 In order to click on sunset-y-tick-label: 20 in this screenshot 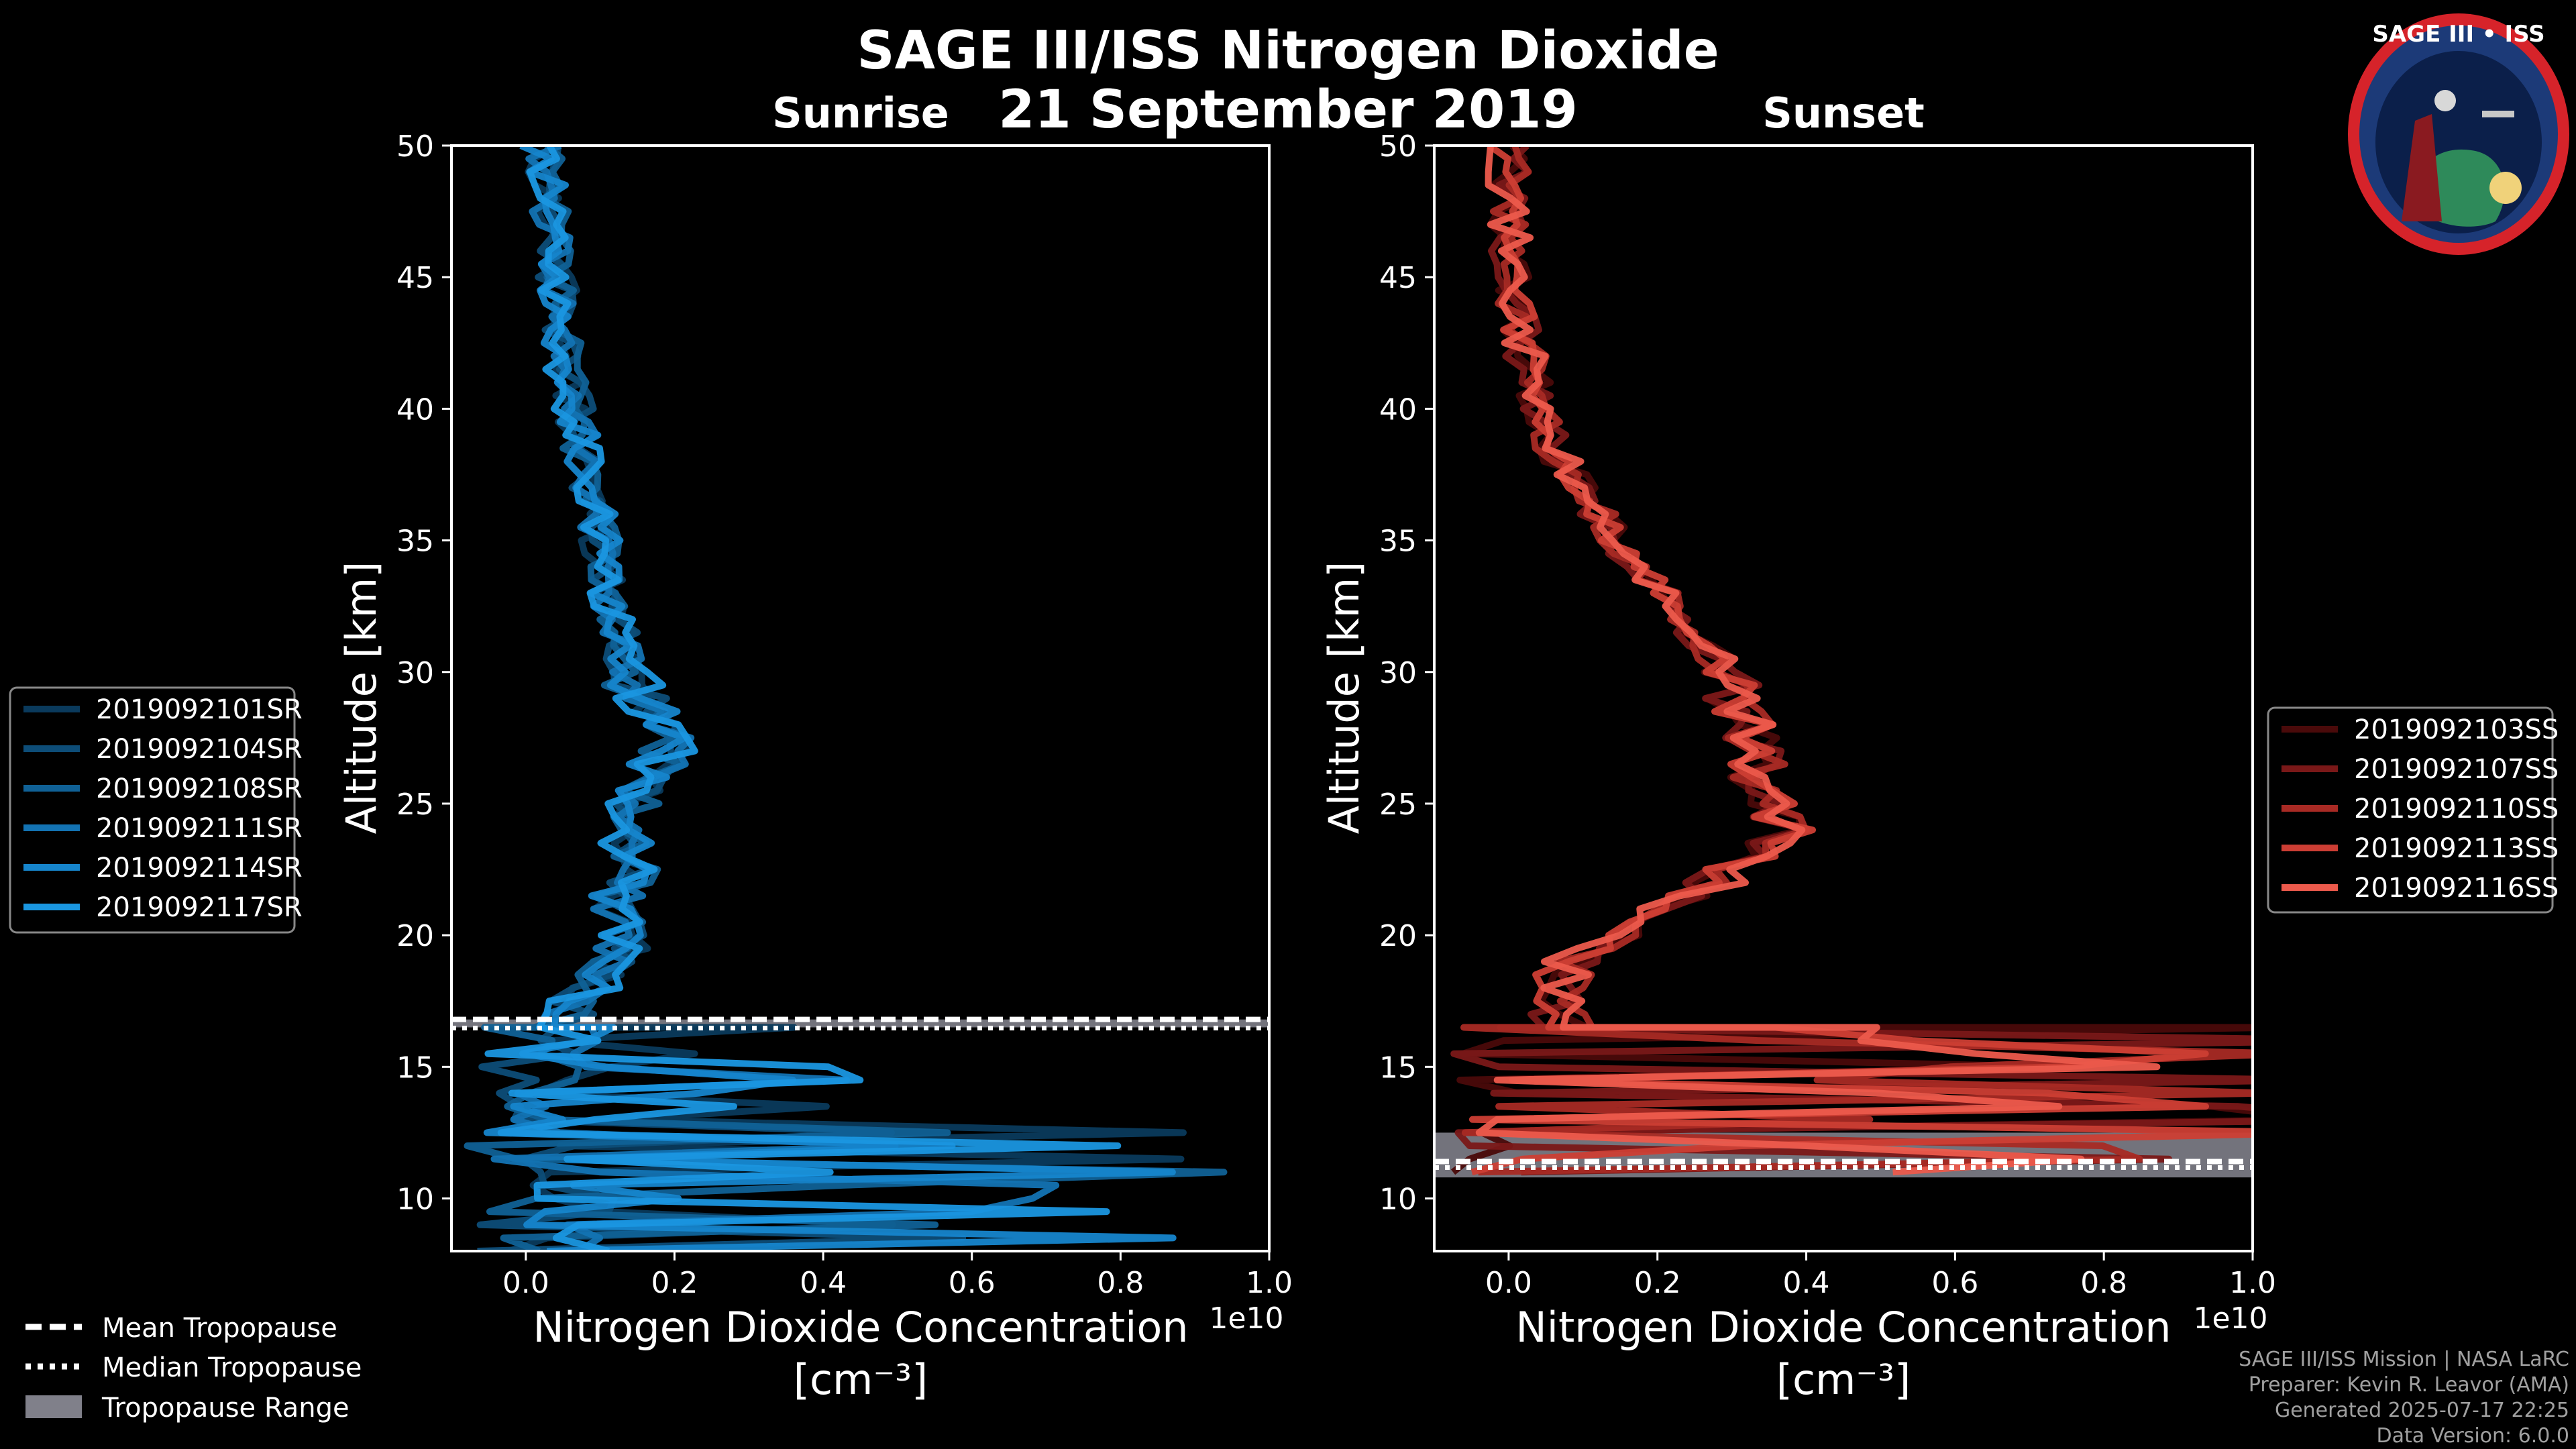, I will do `click(1398, 936)`.